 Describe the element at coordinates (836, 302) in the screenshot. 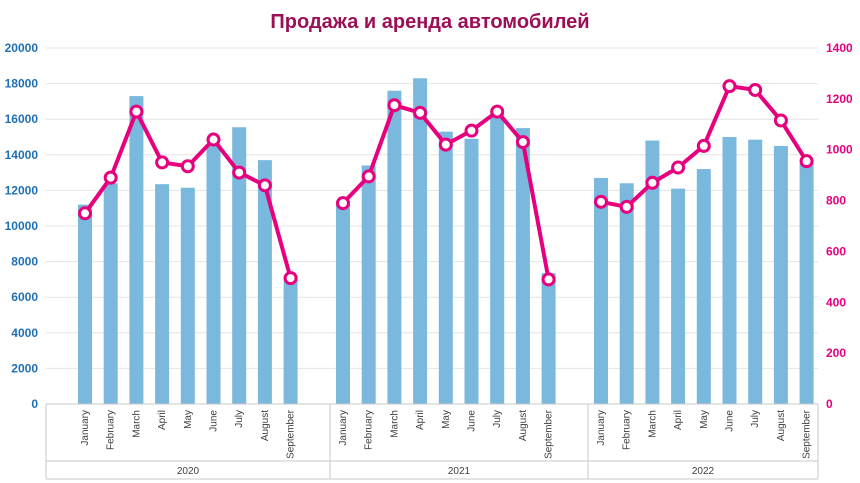

I see `right-tick-label: 400` at that location.